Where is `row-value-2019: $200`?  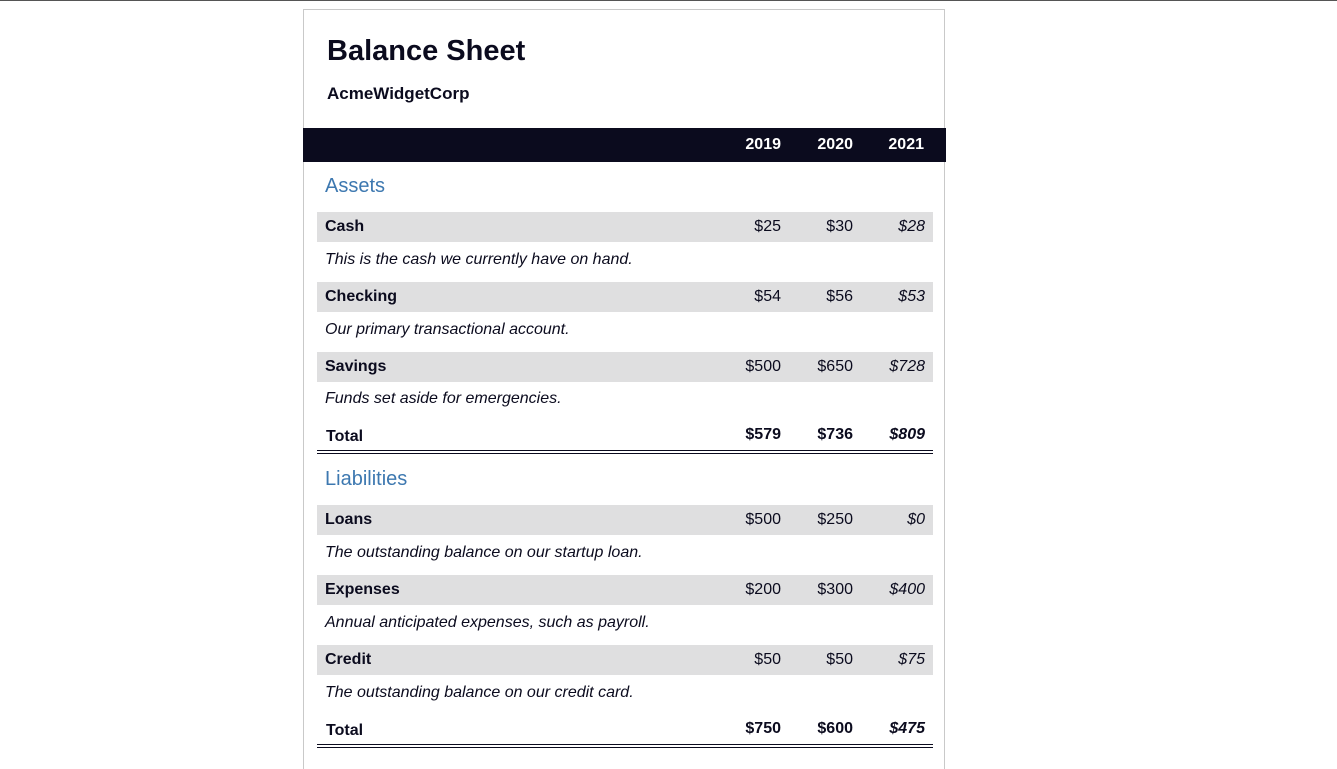
row-value-2019: $200 is located at coordinates (763, 589).